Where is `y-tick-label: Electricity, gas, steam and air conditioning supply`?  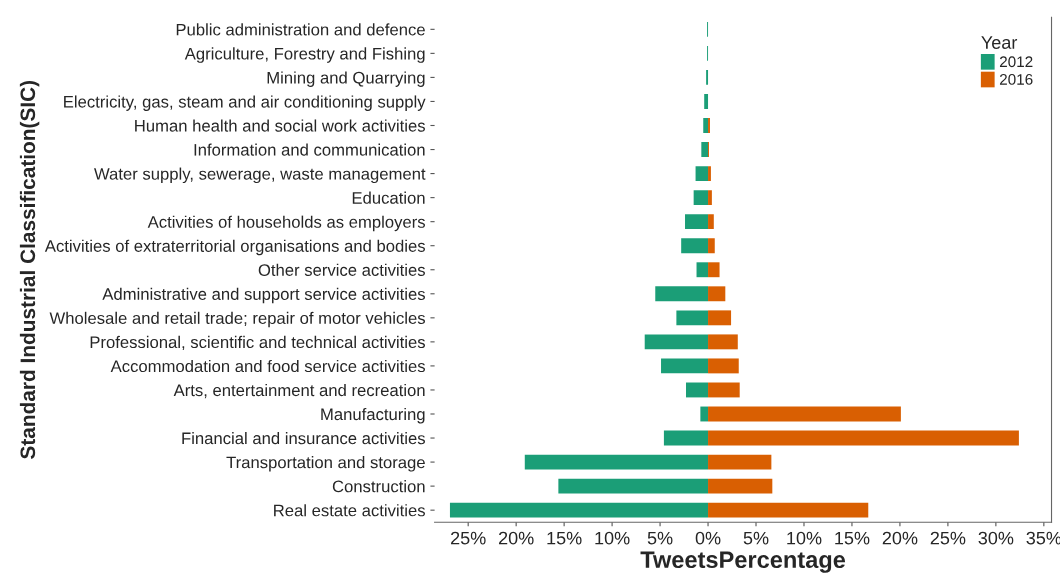
y-tick-label: Electricity, gas, steam and air conditioning supply is located at coordinates (245, 103).